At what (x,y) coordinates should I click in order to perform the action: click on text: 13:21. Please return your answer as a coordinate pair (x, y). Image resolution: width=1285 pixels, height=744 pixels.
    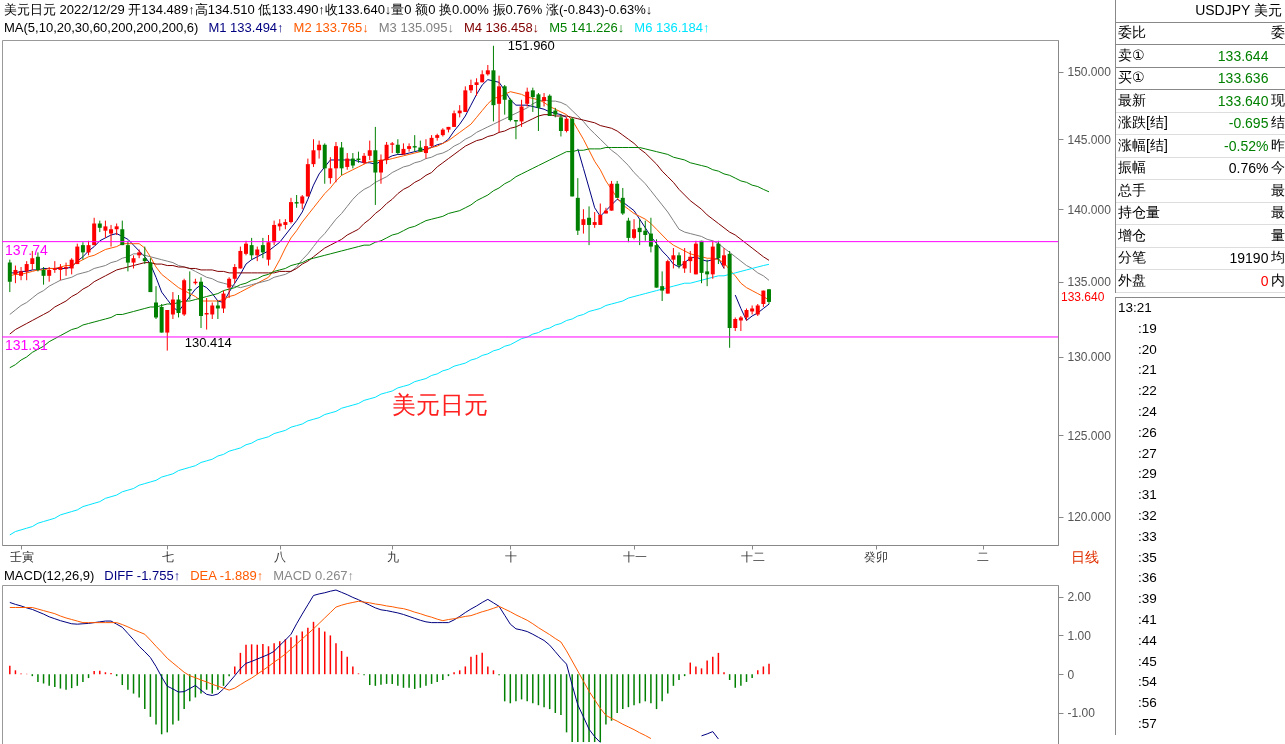
    Looking at the image, I should click on (1135, 308).